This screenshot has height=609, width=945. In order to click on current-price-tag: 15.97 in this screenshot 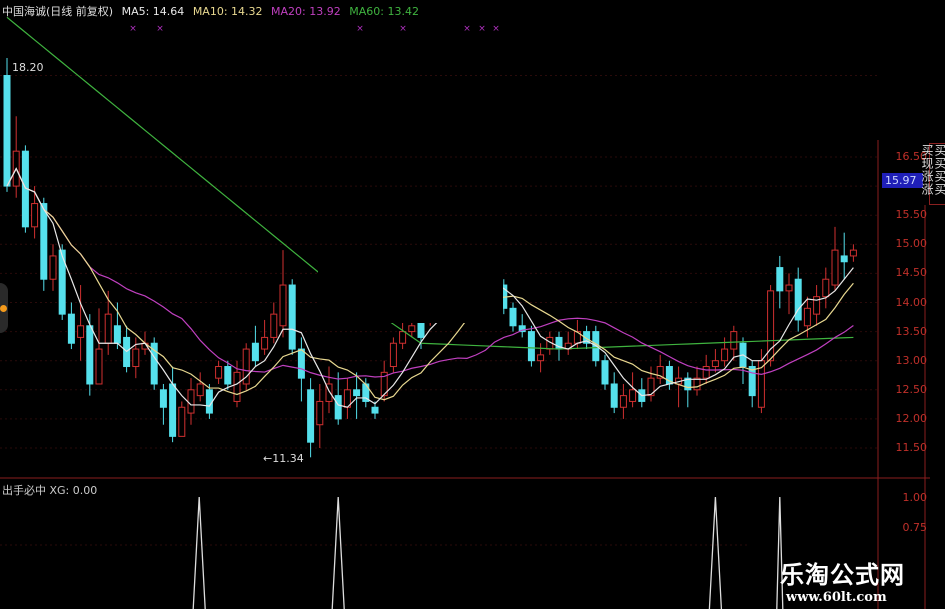, I will do `click(902, 180)`.